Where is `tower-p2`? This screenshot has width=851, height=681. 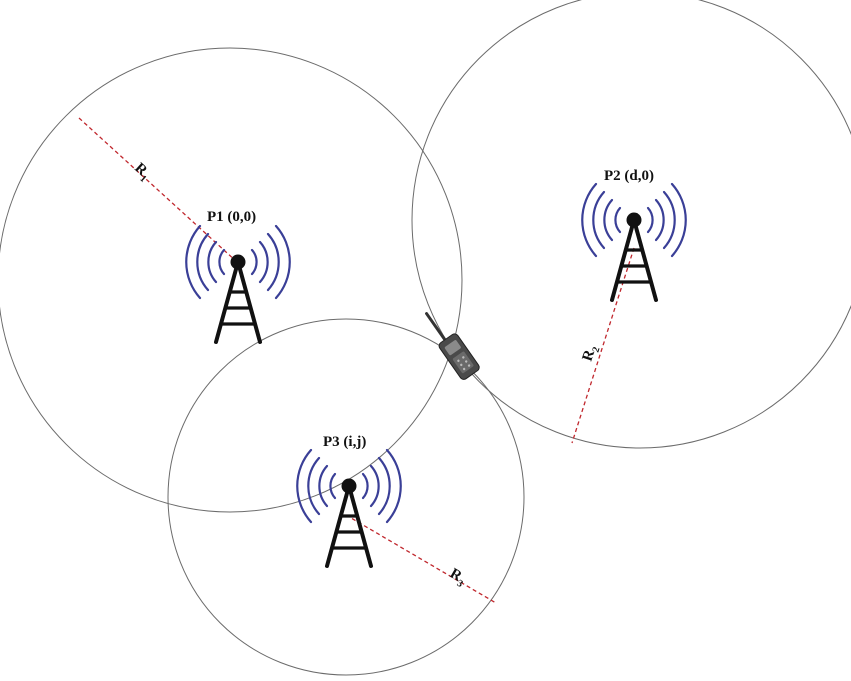 tower-p2 is located at coordinates (634, 242).